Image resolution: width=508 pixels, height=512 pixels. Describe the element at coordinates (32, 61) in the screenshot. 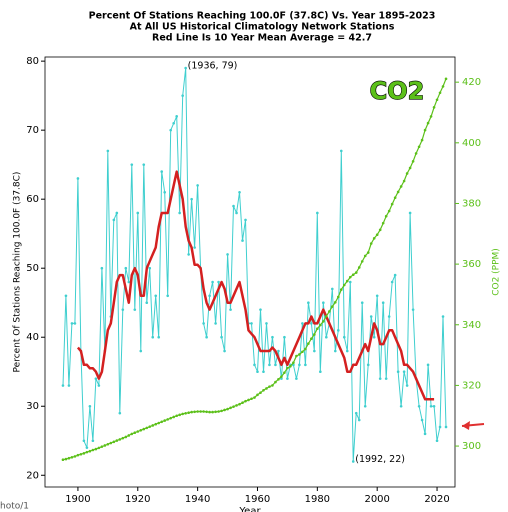

I see `y-tick-label: 80` at that location.